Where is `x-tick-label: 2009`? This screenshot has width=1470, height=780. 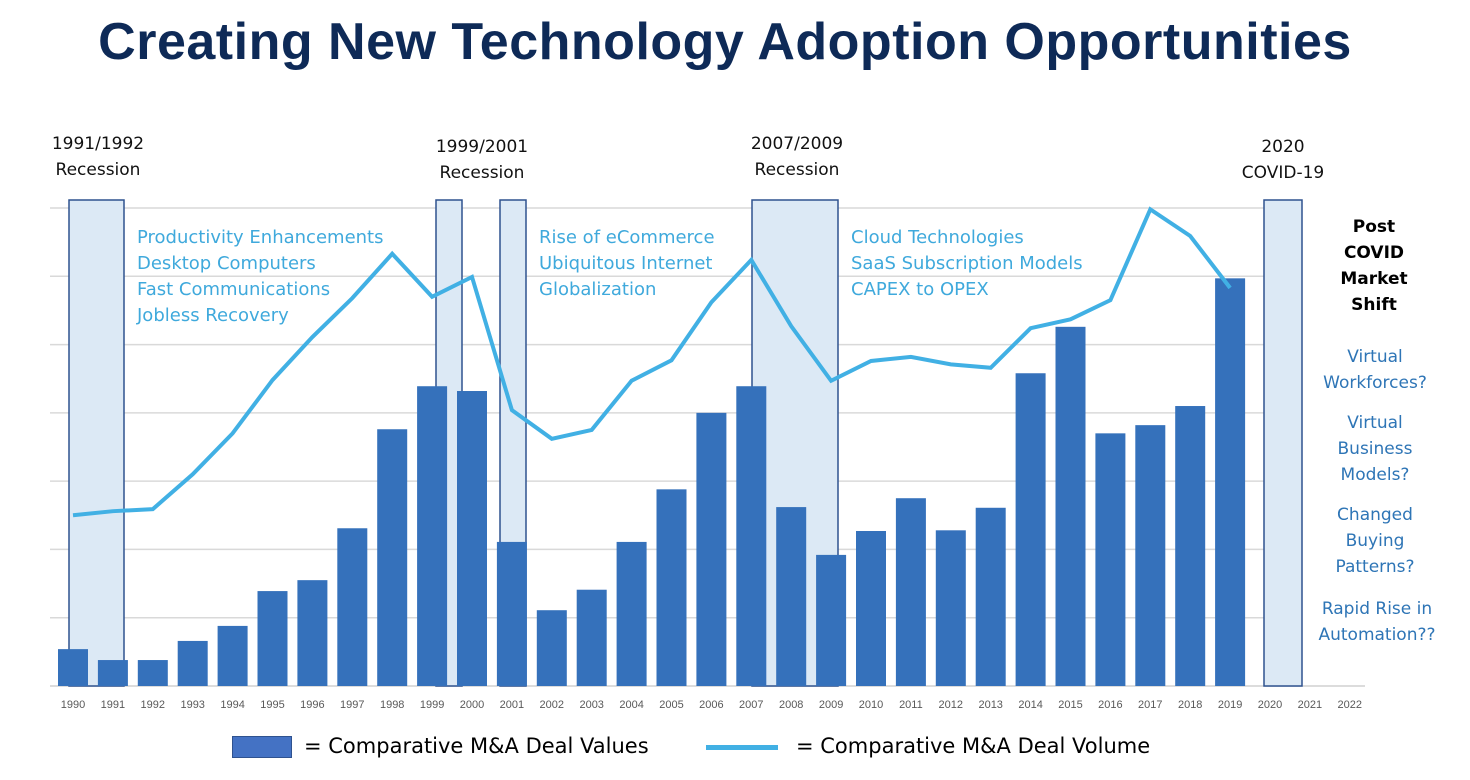
x-tick-label: 2009 is located at coordinates (831, 705).